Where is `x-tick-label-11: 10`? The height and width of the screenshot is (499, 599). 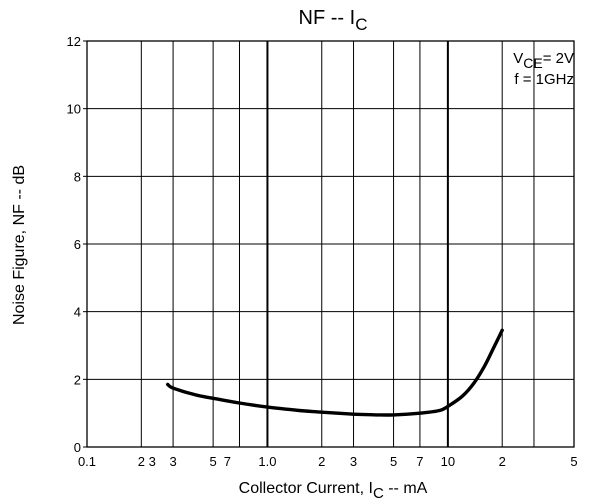
x-tick-label-11: 10 is located at coordinates (448, 461).